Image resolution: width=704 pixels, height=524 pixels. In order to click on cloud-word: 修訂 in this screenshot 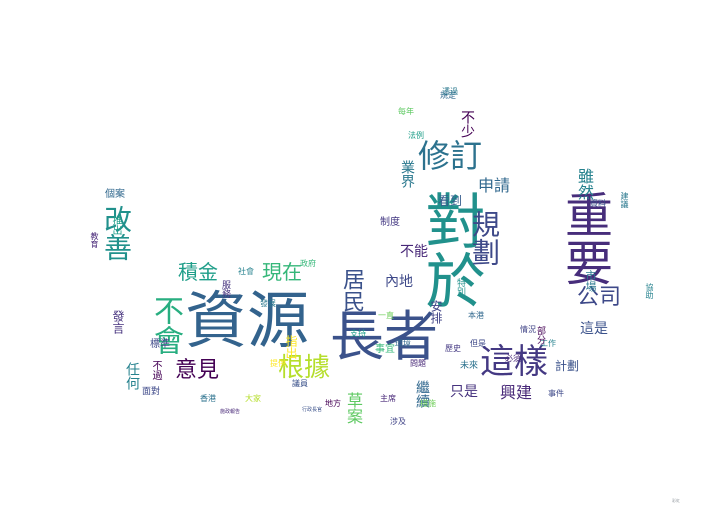, I will do `click(450, 156)`.